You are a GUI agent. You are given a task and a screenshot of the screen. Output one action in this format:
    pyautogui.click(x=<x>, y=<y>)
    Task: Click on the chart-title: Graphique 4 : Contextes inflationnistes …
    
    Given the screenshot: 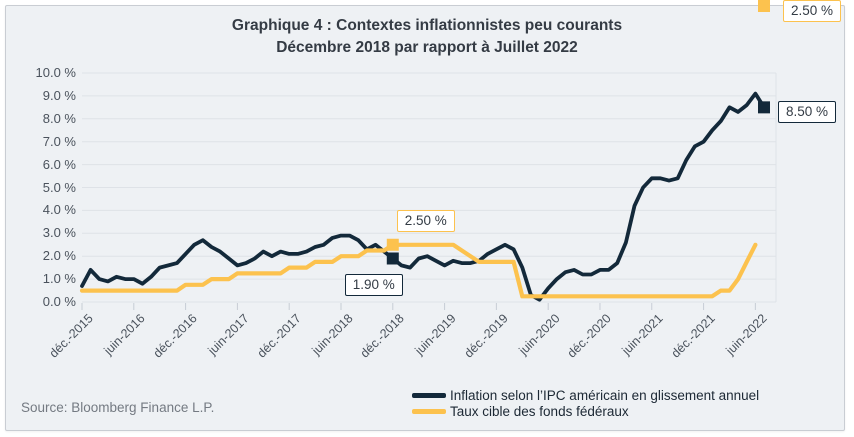 What is the action you would take?
    pyautogui.click(x=427, y=37)
    